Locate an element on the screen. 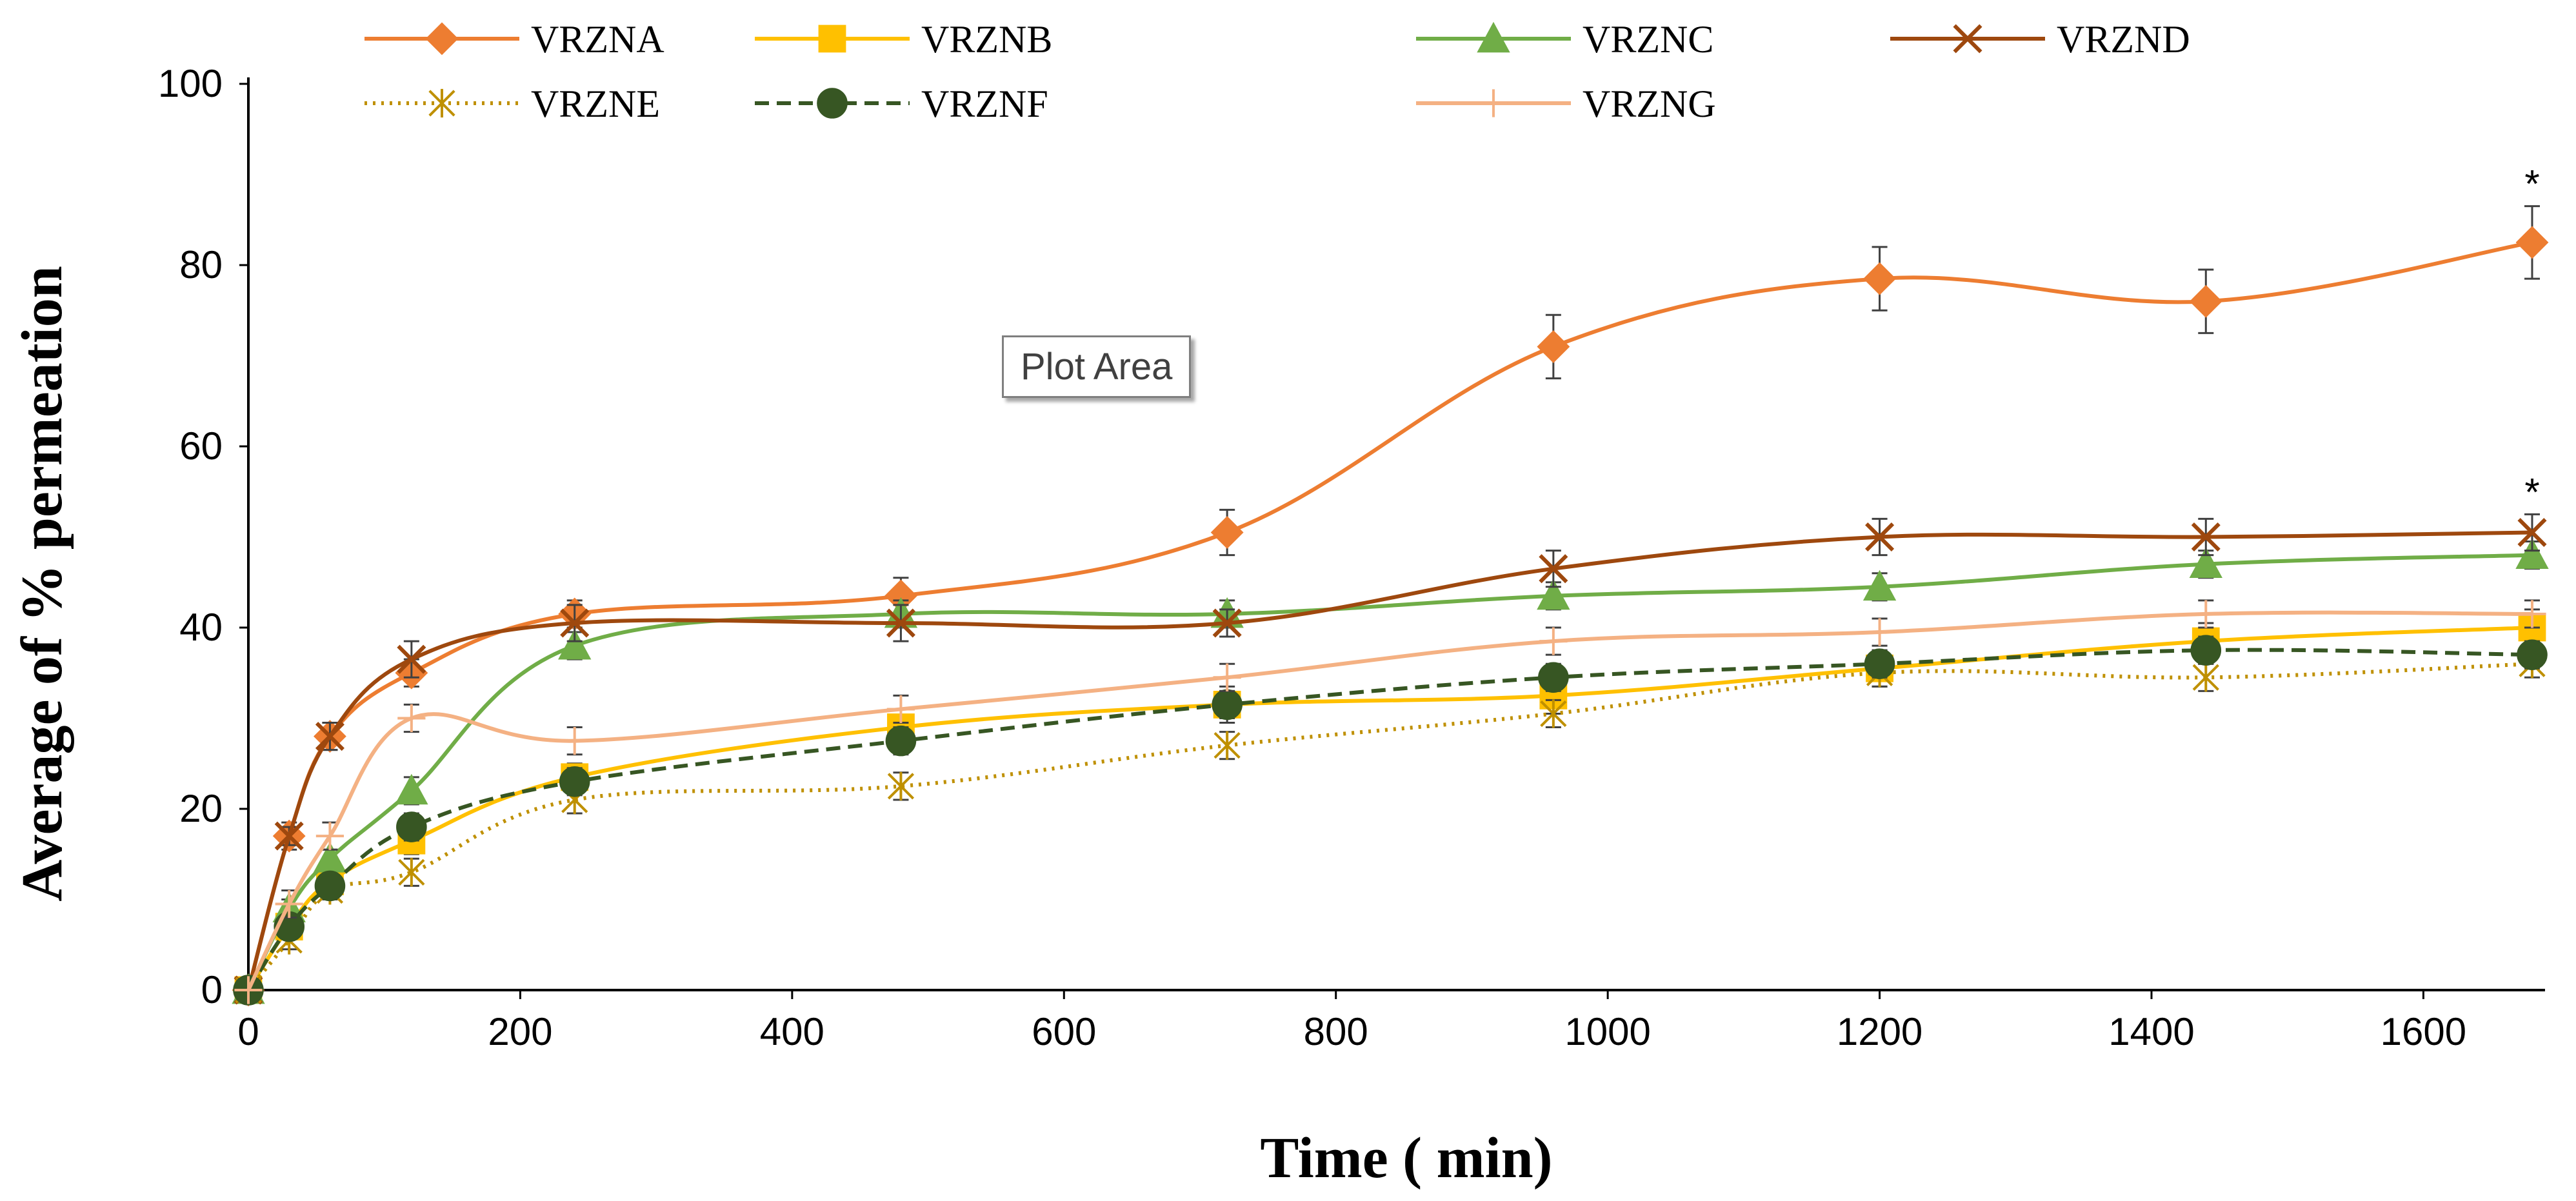 This screenshot has width=2576, height=1201. x-tick-label: 200 is located at coordinates (520, 1031).